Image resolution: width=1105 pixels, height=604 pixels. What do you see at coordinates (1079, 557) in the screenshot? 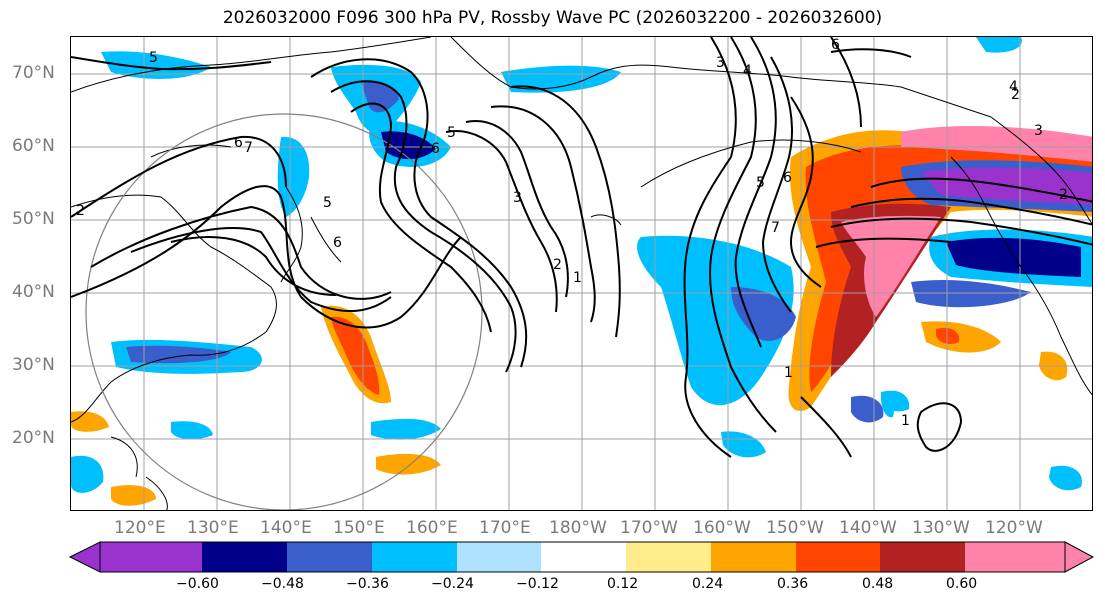
I see `colorbar-max-arrow` at bounding box center [1079, 557].